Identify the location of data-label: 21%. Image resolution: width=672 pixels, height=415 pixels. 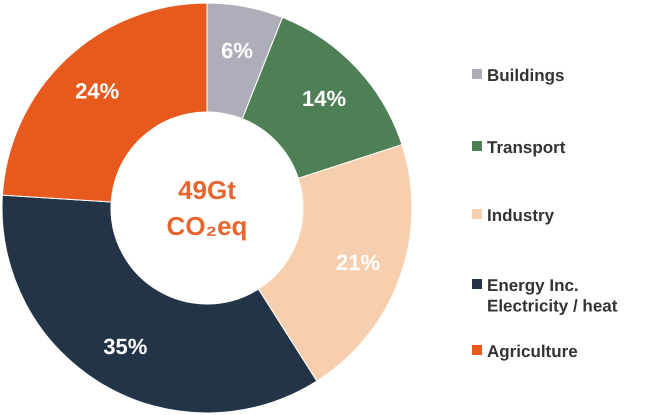
(358, 263).